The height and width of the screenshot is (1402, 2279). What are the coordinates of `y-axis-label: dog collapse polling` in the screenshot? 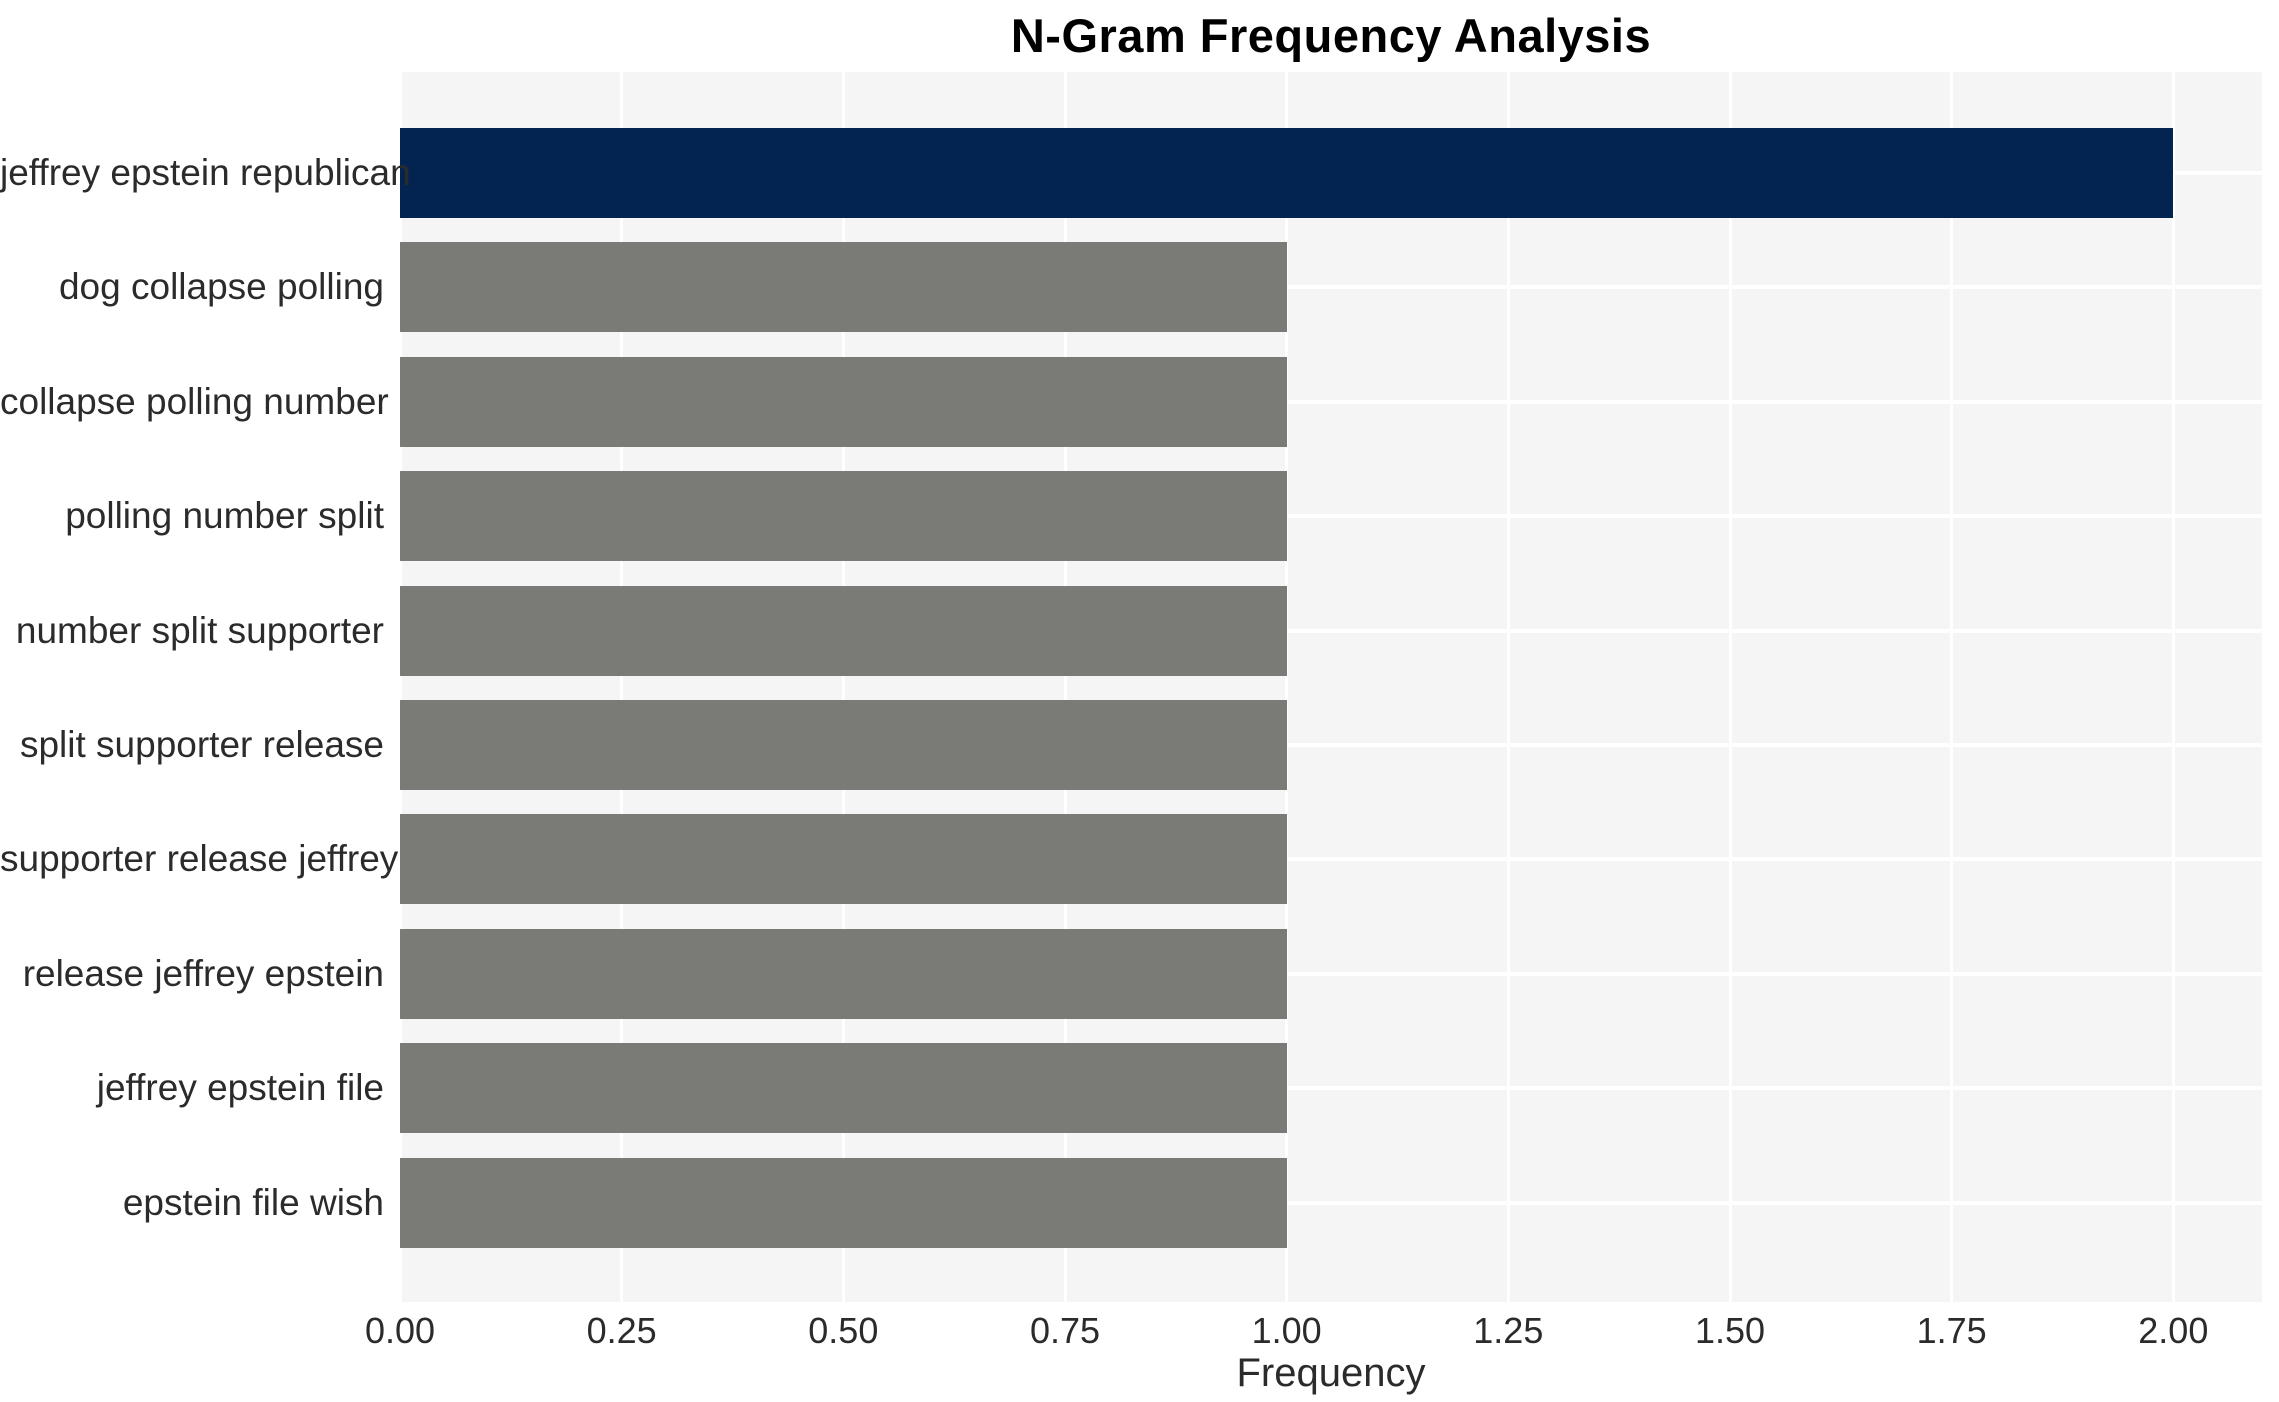 It's located at (221, 287).